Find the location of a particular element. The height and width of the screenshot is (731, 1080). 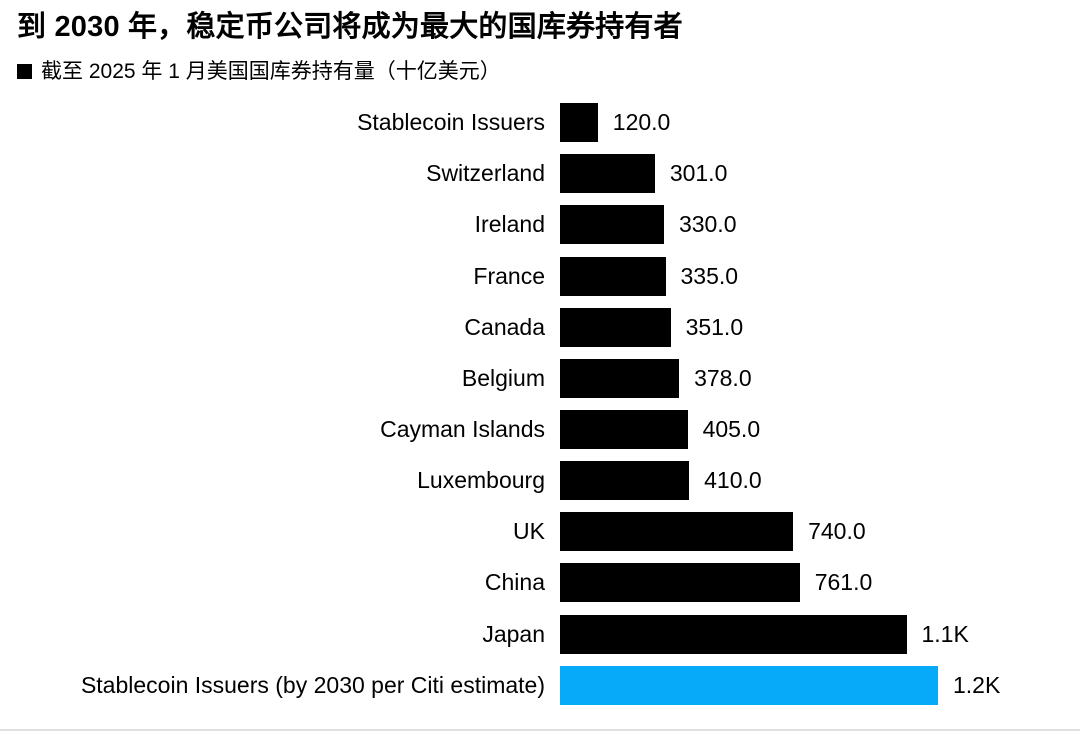

bar-label: China is located at coordinates (514, 582).